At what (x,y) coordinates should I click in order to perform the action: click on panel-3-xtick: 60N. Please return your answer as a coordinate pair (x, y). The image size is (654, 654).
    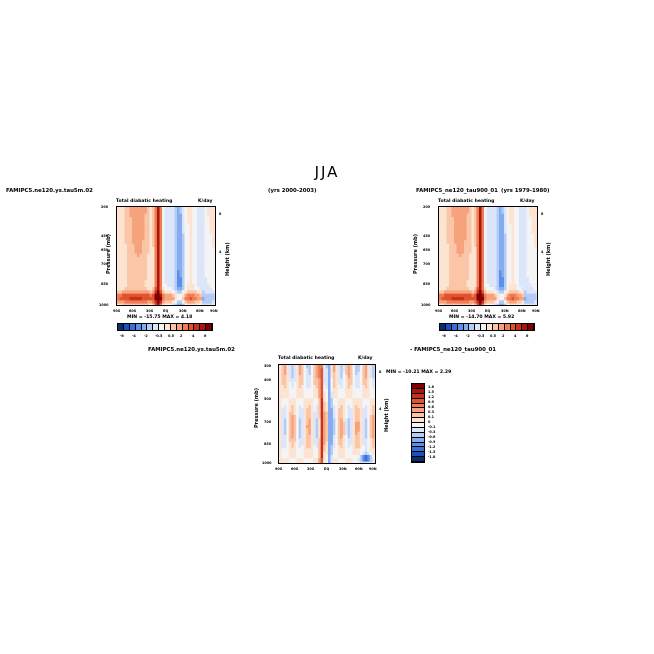
    Looking at the image, I should click on (359, 469).